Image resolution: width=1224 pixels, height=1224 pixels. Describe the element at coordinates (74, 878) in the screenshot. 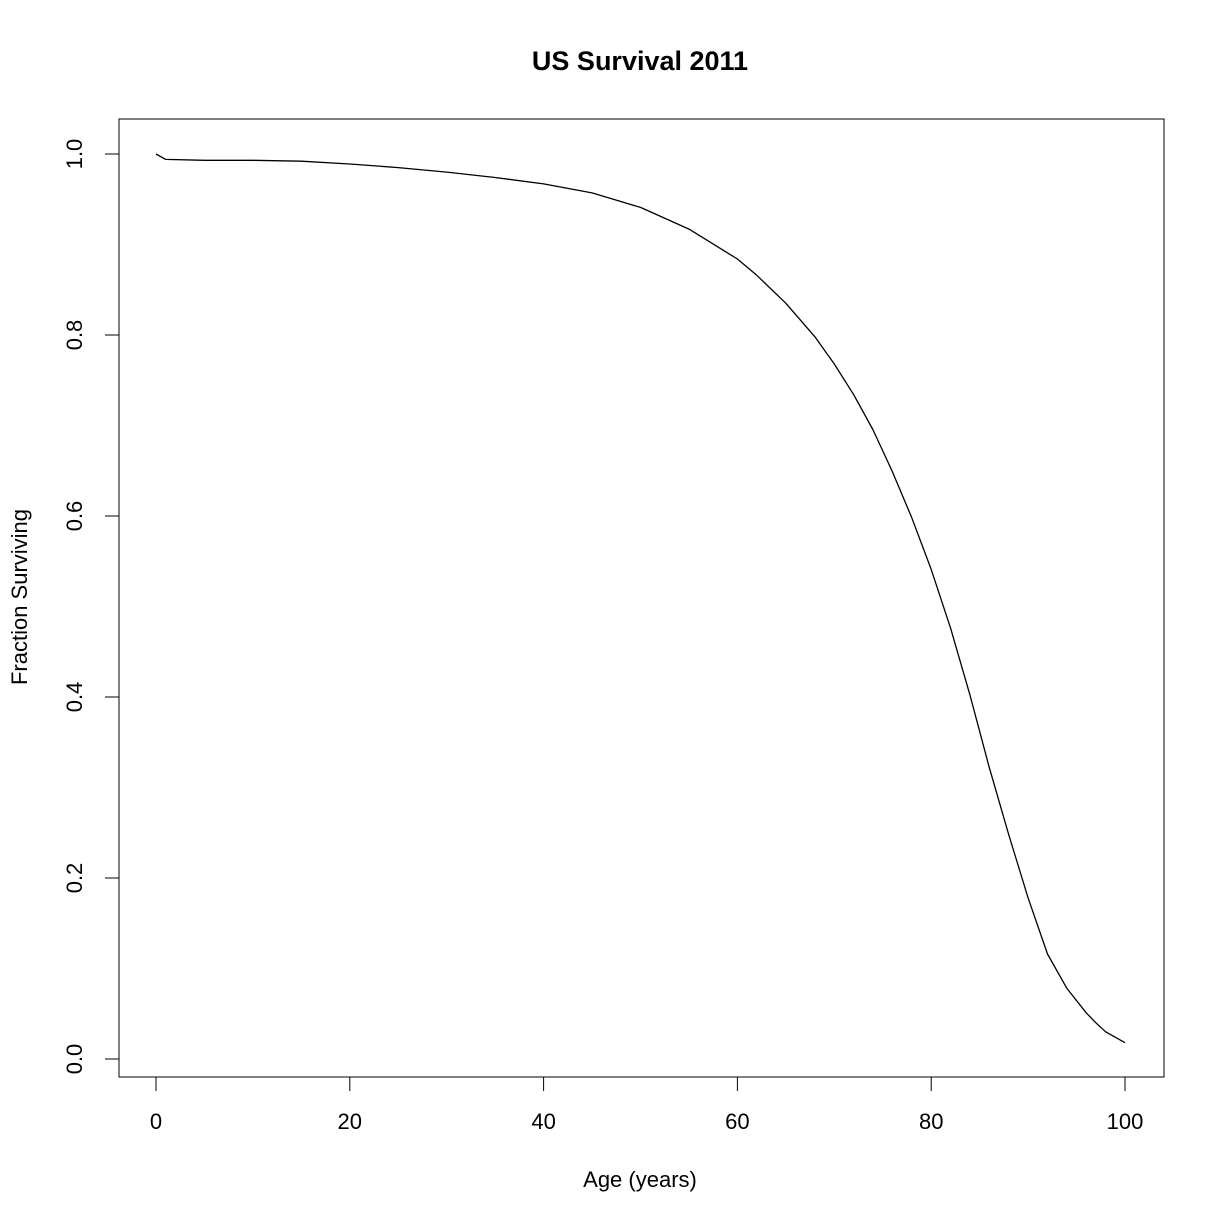

I see `y-tick-label: 0.2` at that location.